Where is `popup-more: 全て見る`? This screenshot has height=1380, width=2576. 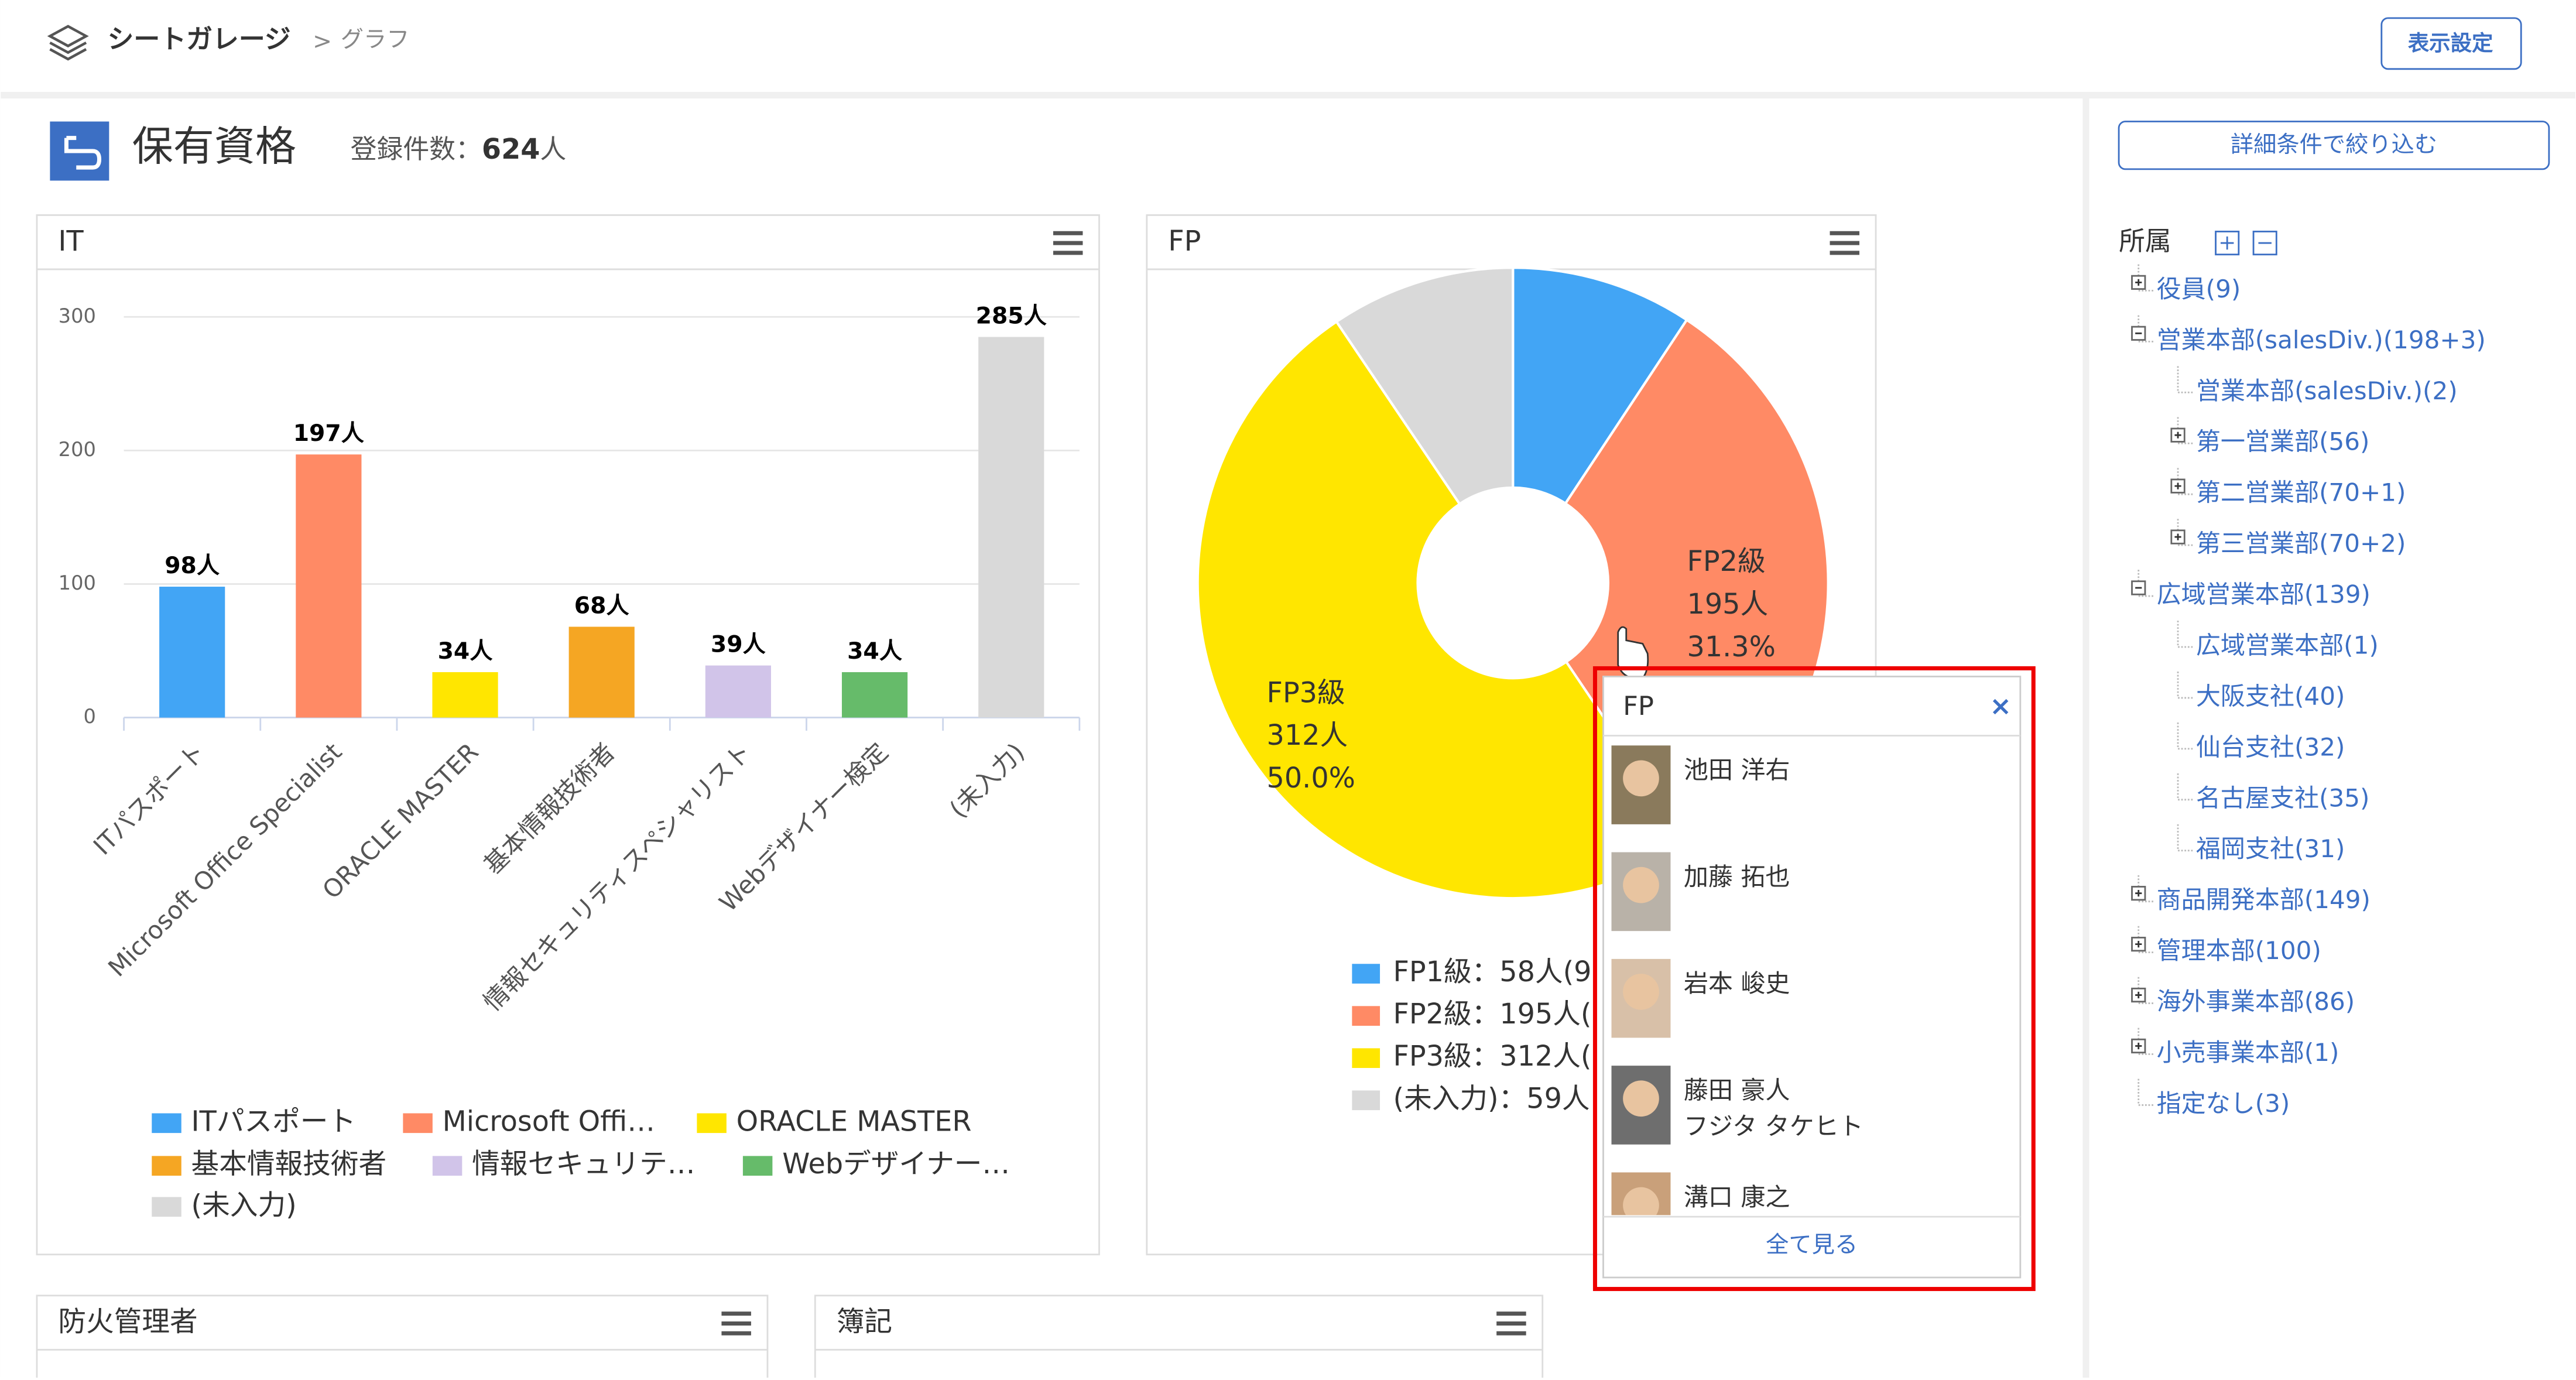 popup-more: 全て見る is located at coordinates (1812, 1245).